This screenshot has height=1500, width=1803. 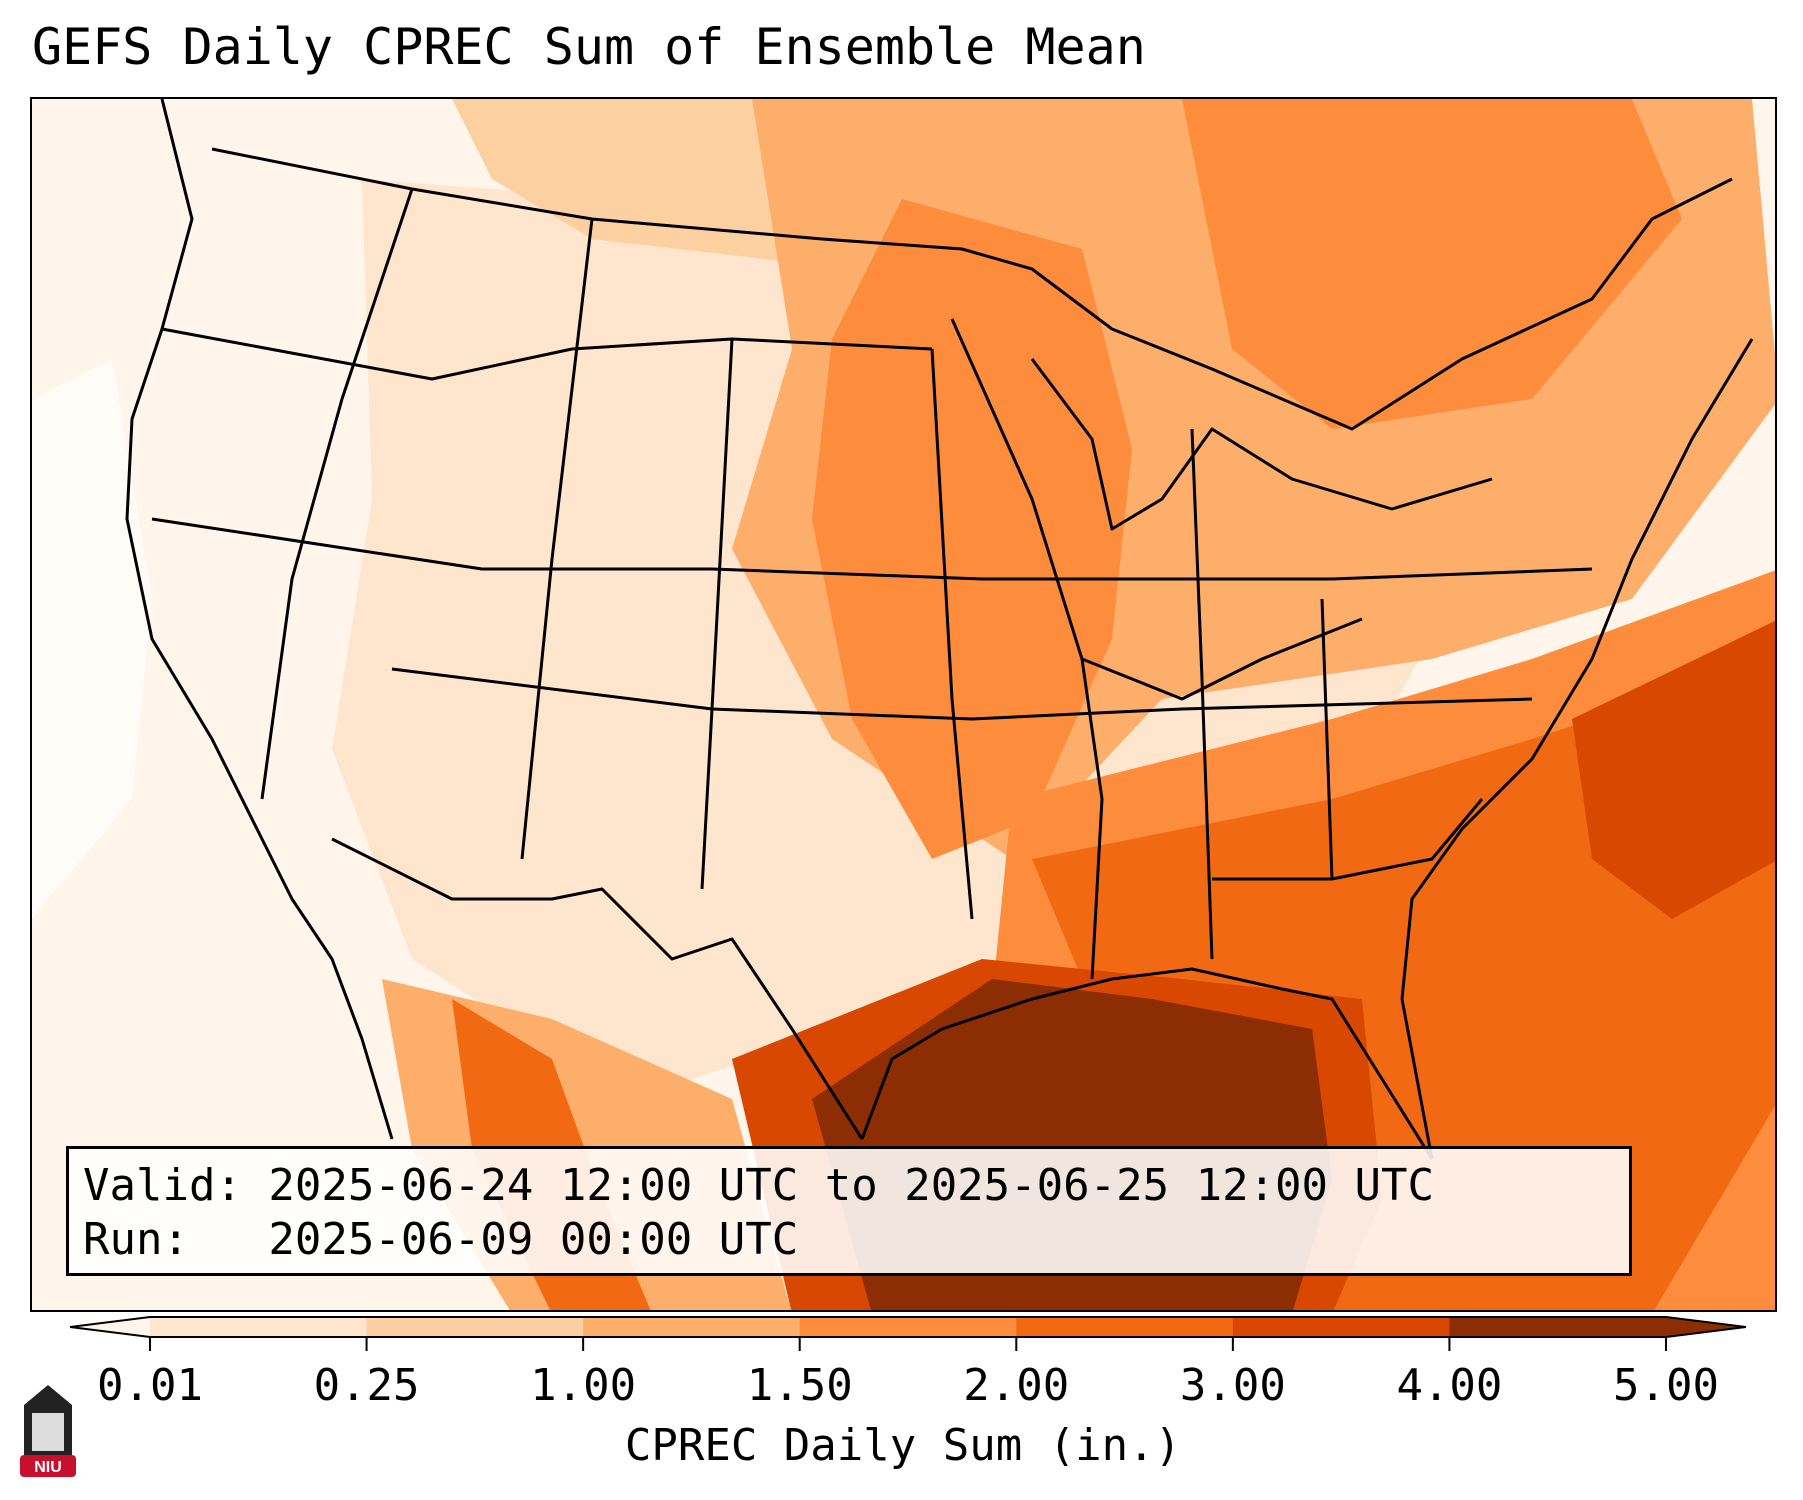 What do you see at coordinates (1016, 1385) in the screenshot?
I see `colorbar-tick-label: 2.00` at bounding box center [1016, 1385].